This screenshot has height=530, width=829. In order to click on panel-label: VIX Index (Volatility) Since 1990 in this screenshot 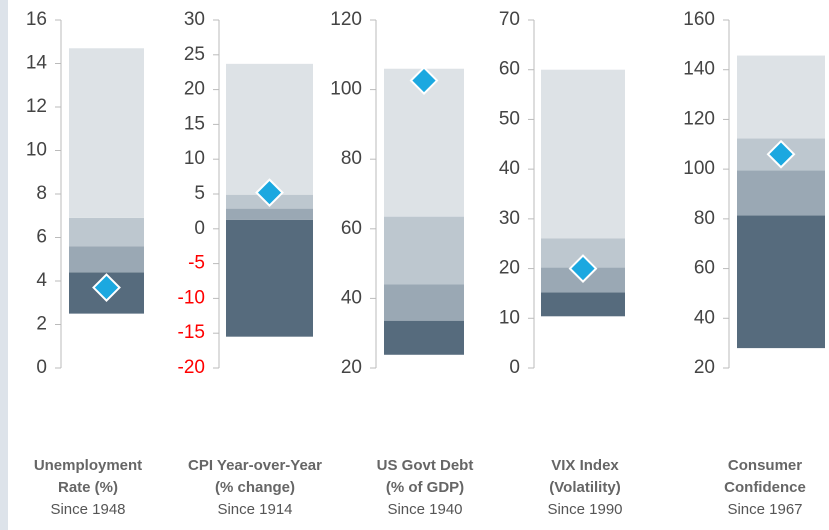, I will do `click(585, 488)`.